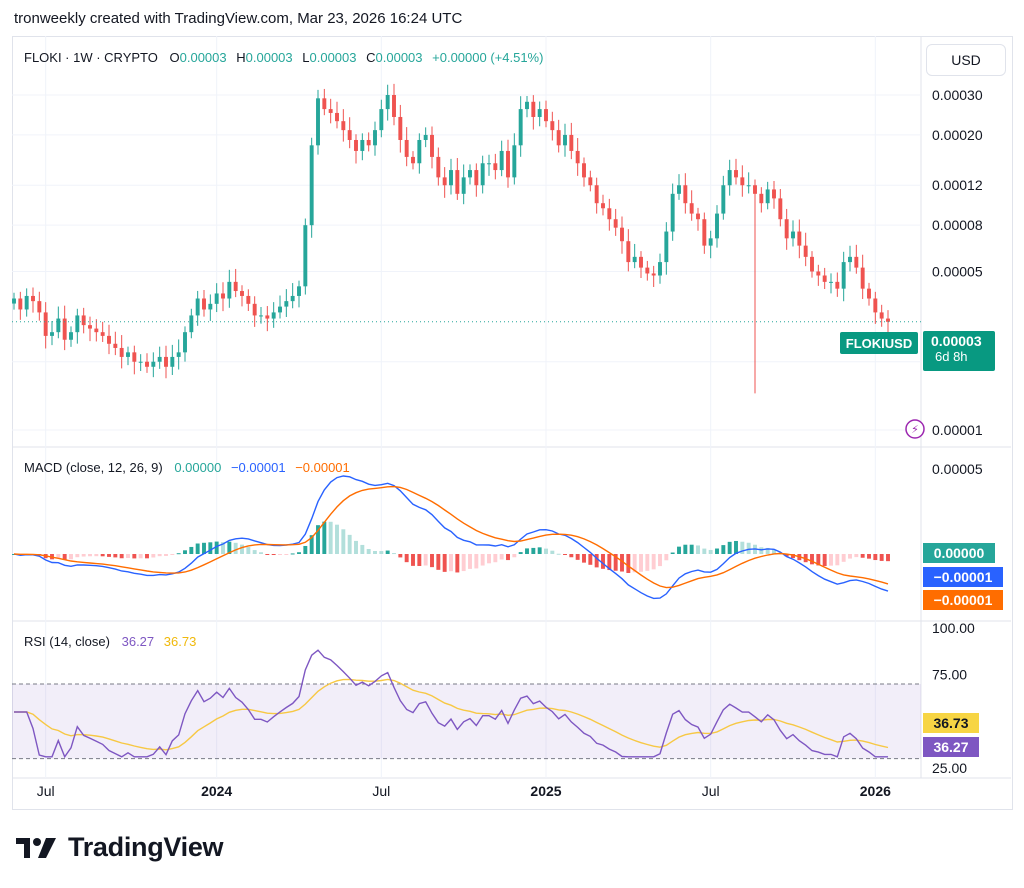 The width and height of the screenshot is (1024, 888). I want to click on symbol-label: FLOKI · 1W · CRYPTO, so click(91, 57).